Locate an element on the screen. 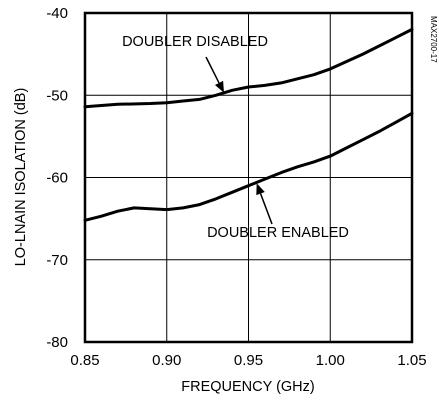 The image size is (439, 403). figure-id: MAX2700-17 is located at coordinates (433, 39).